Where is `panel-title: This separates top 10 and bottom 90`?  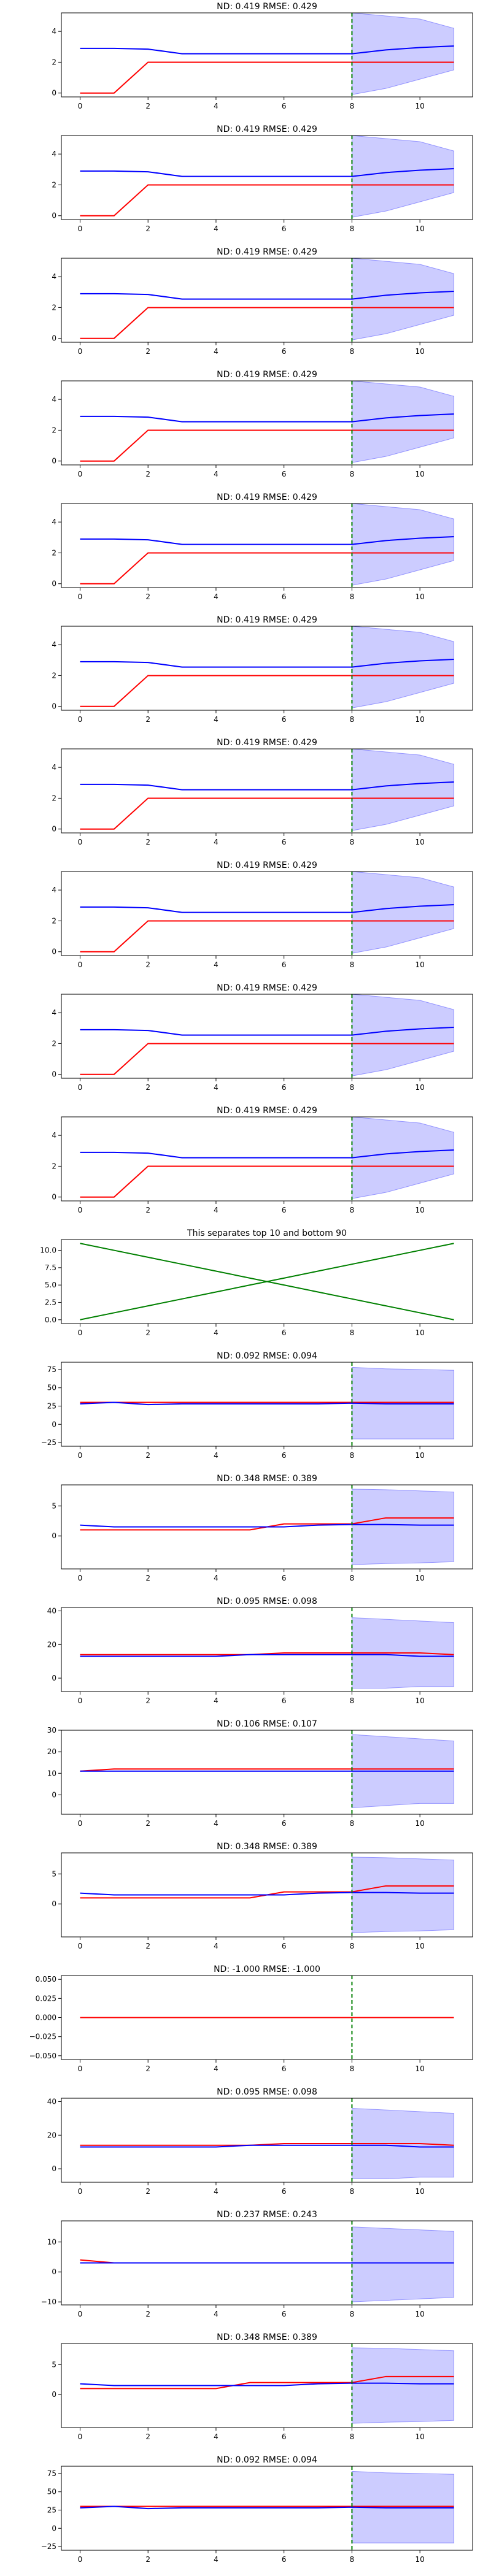 panel-title: This separates top 10 and bottom 90 is located at coordinates (267, 1233).